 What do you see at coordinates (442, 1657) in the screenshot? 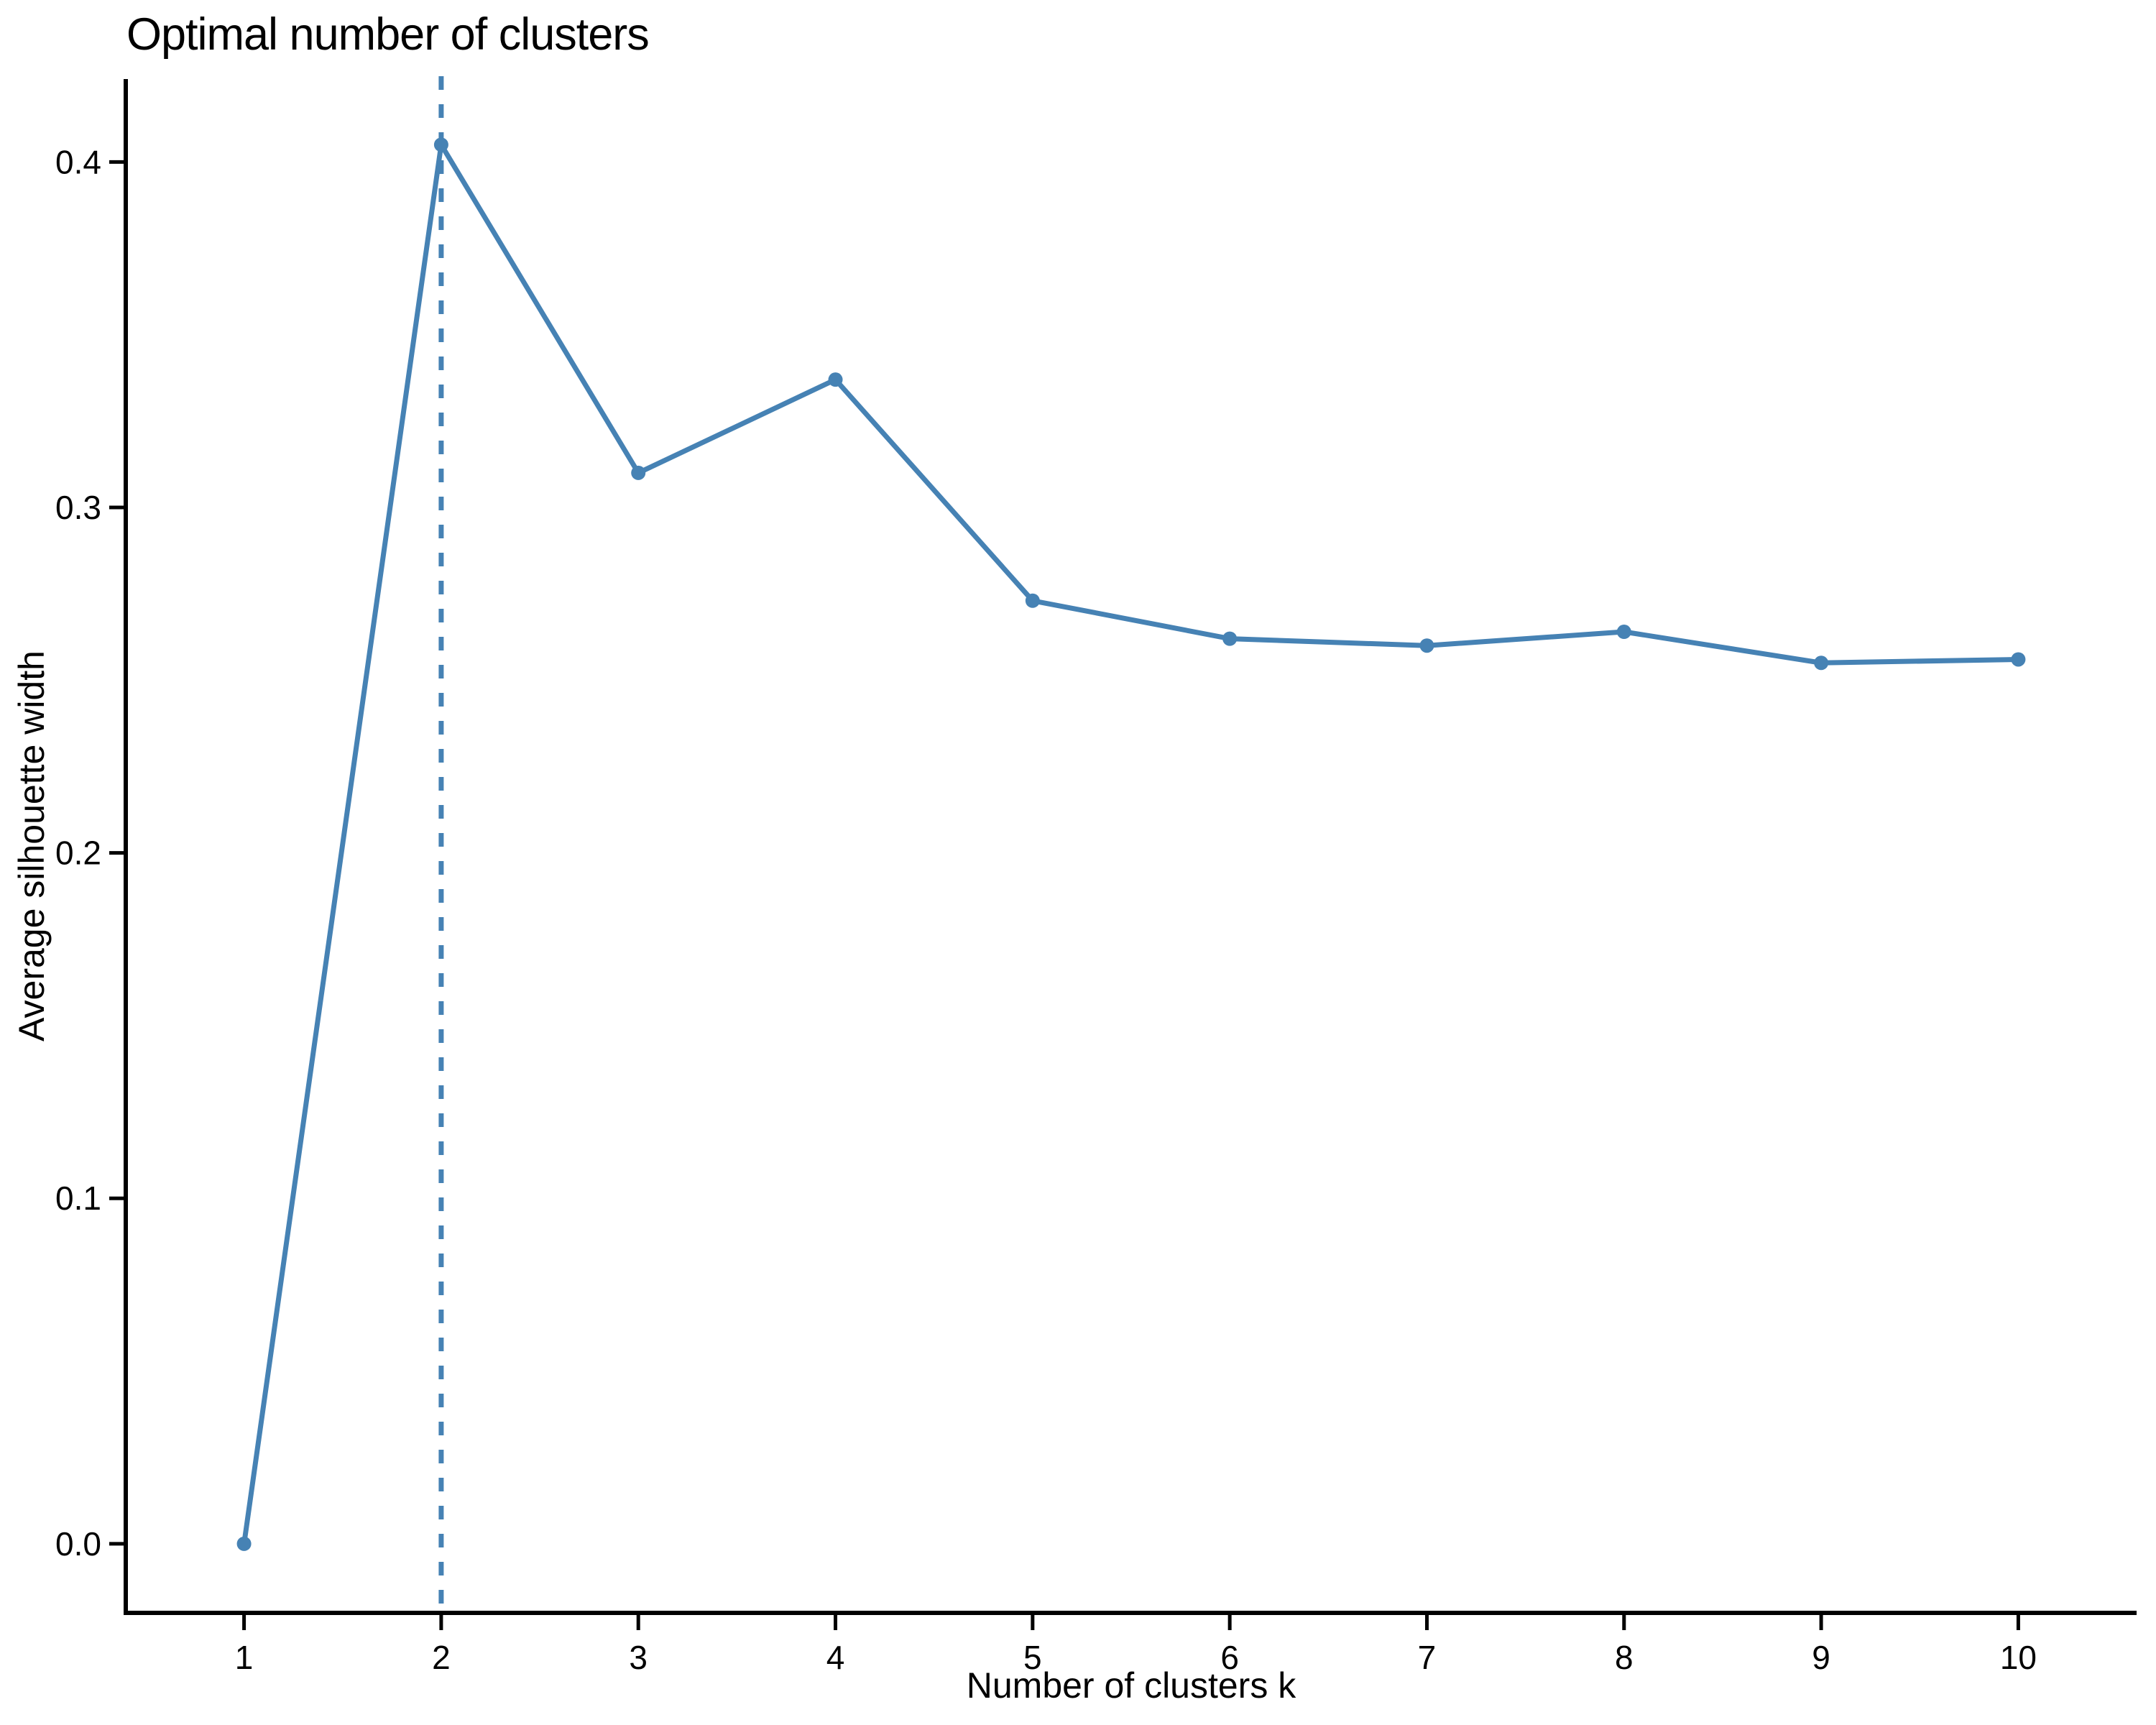
I see `x-tick-label: 2` at bounding box center [442, 1657].